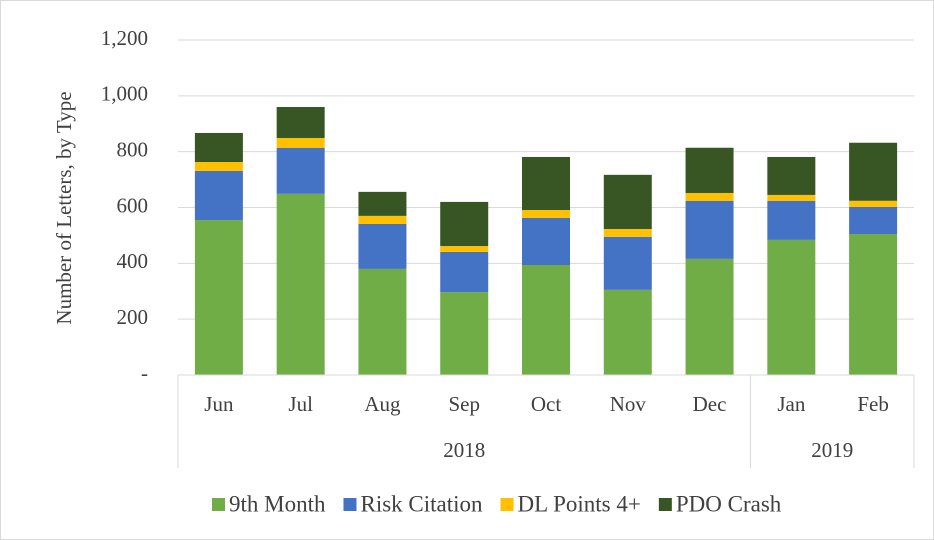 This screenshot has width=934, height=540. What do you see at coordinates (144, 373) in the screenshot?
I see `y-tick-label: -` at bounding box center [144, 373].